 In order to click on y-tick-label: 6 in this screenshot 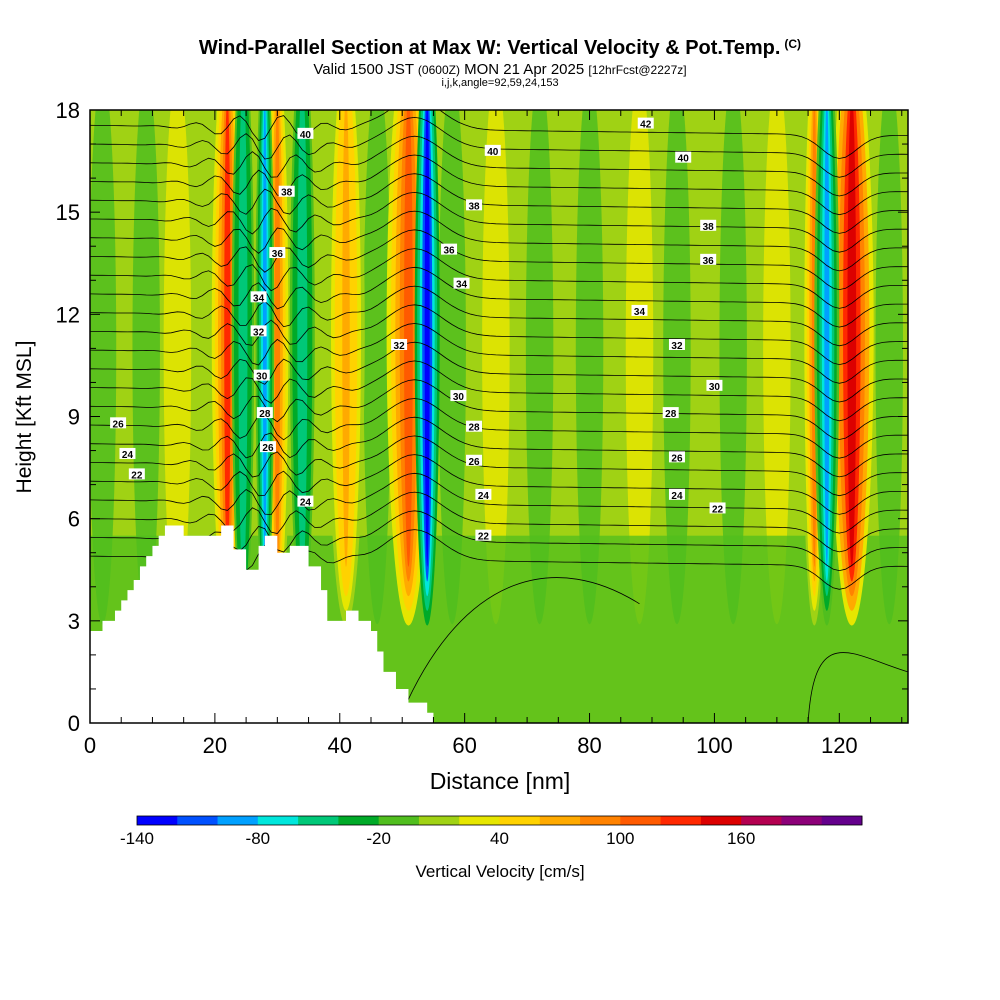, I will do `click(74, 519)`.